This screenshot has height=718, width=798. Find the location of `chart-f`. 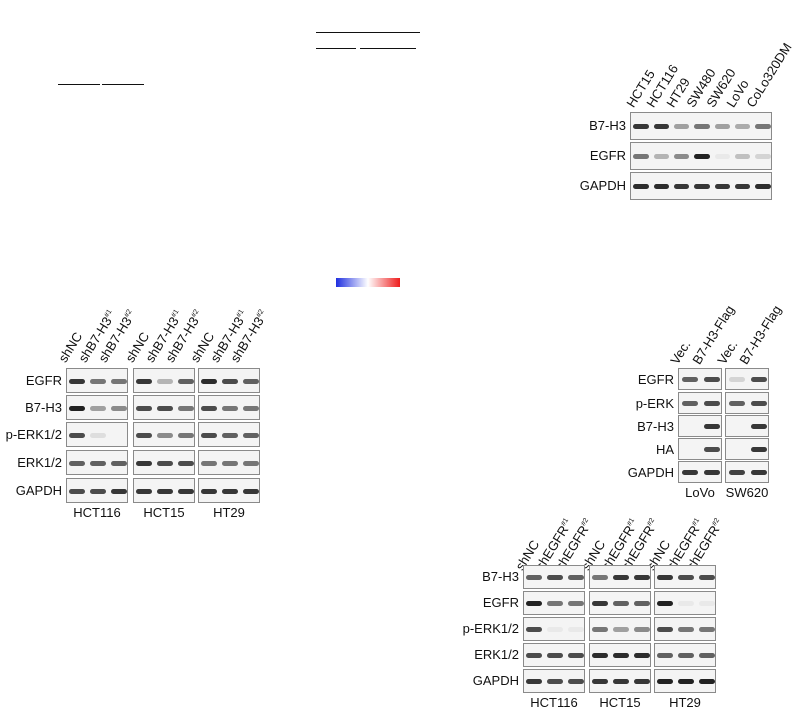

chart-f is located at coordinates (455, 402).